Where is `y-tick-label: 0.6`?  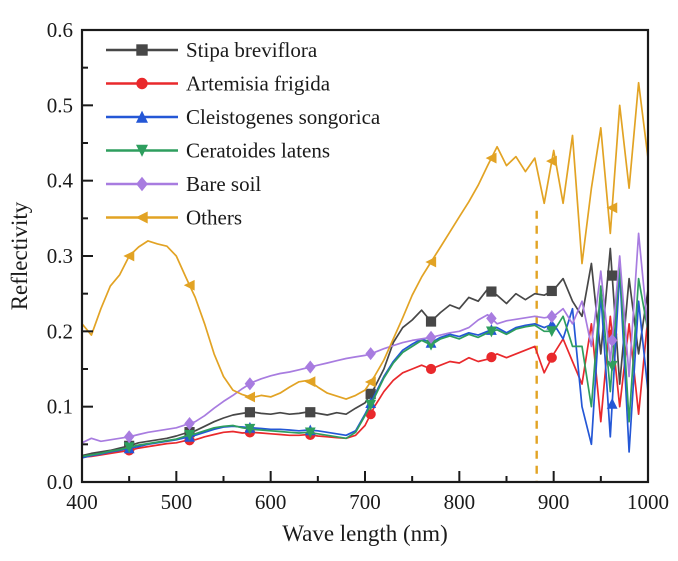
y-tick-label: 0.6 is located at coordinates (60, 30).